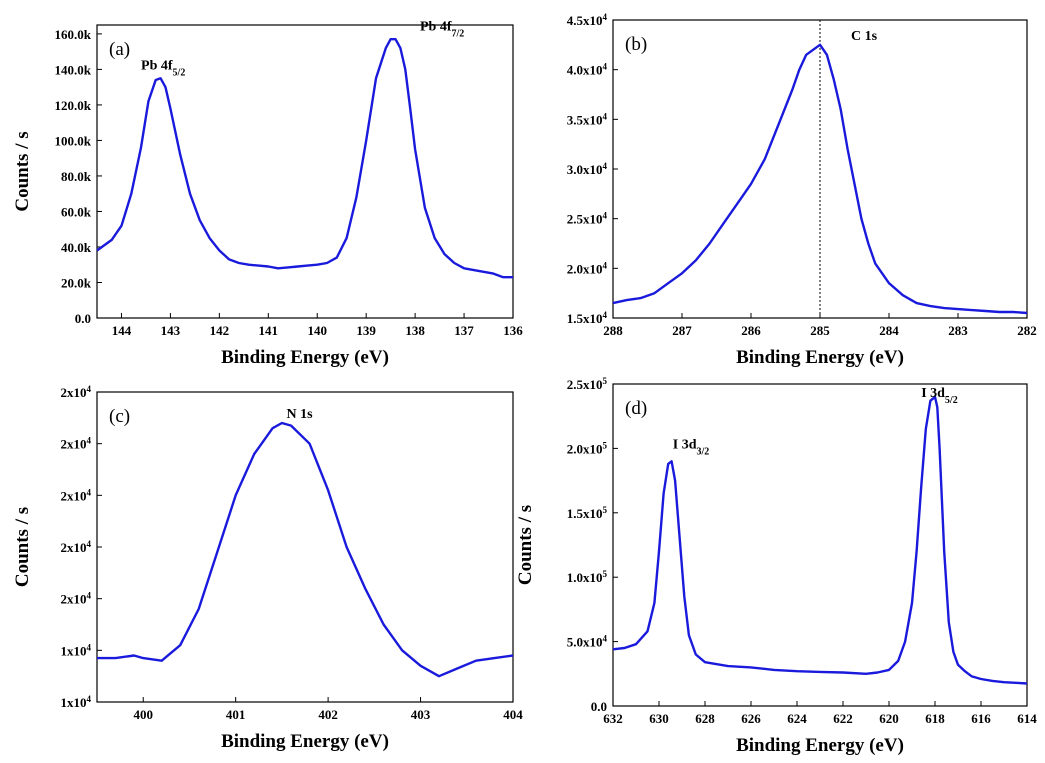  I want to click on y-tick-label: 120.0k, so click(73, 105).